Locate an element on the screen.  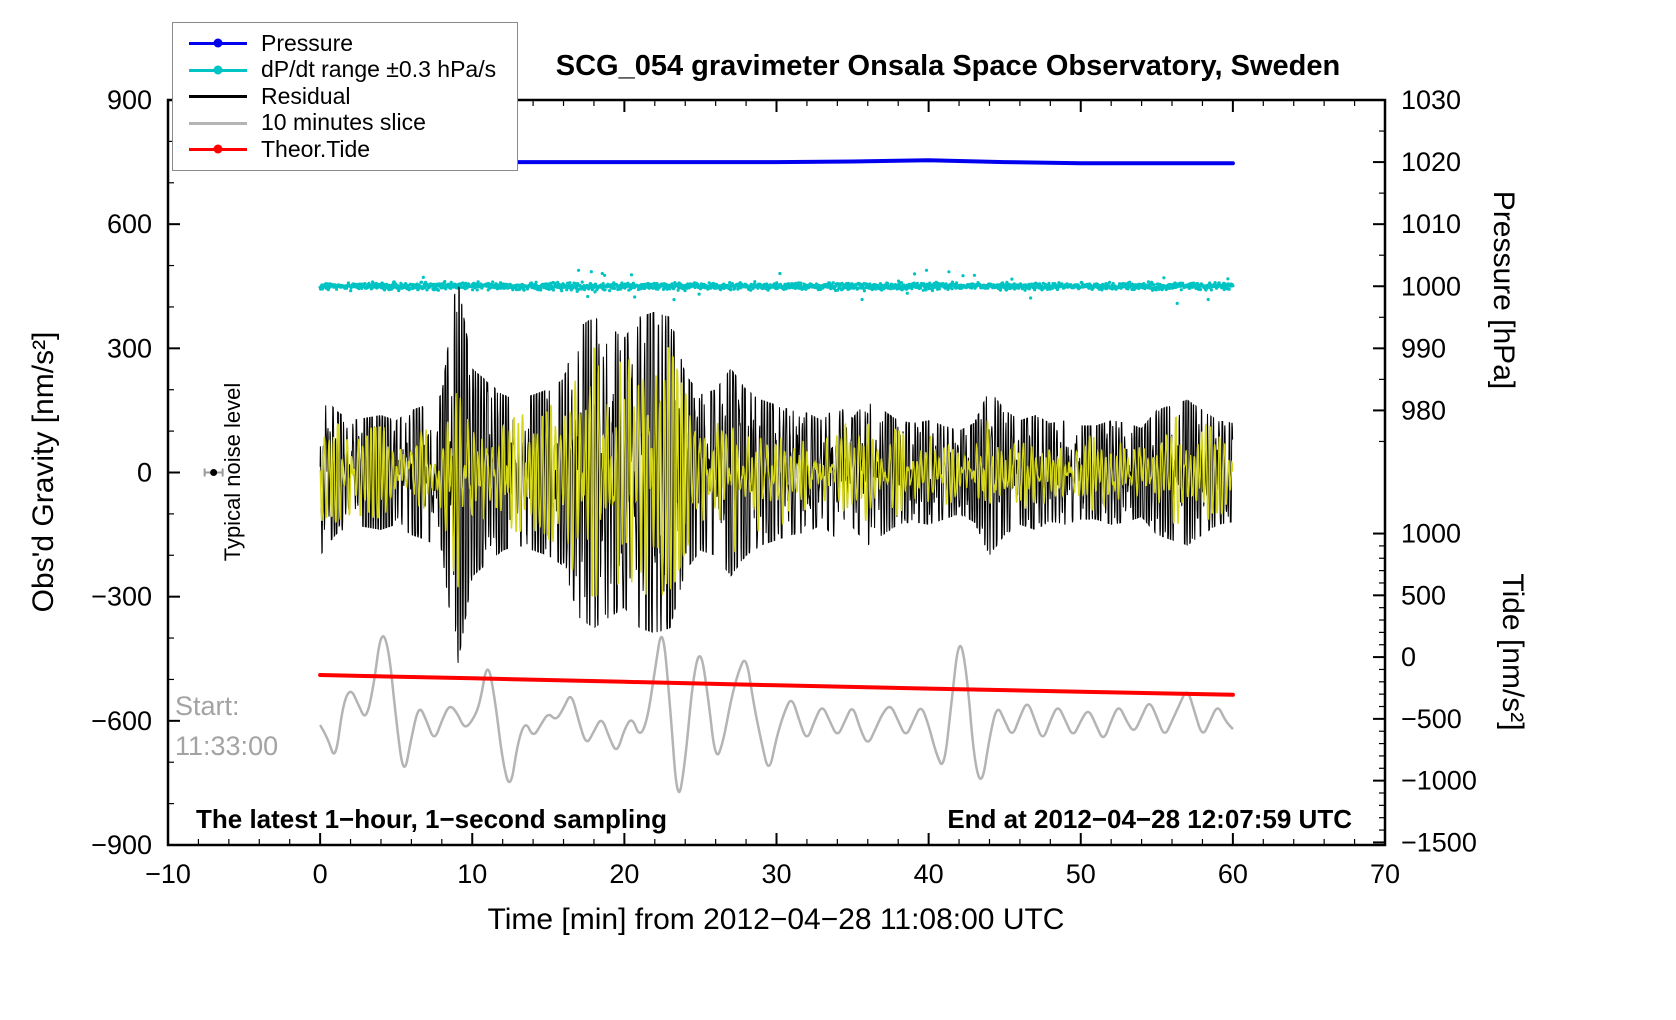
svg-text: −500 is located at coordinates (1431, 719).